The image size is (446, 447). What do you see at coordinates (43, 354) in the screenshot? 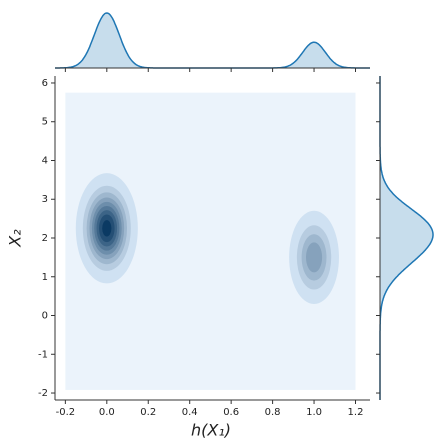
I see `y-tick-label: -1` at bounding box center [43, 354].